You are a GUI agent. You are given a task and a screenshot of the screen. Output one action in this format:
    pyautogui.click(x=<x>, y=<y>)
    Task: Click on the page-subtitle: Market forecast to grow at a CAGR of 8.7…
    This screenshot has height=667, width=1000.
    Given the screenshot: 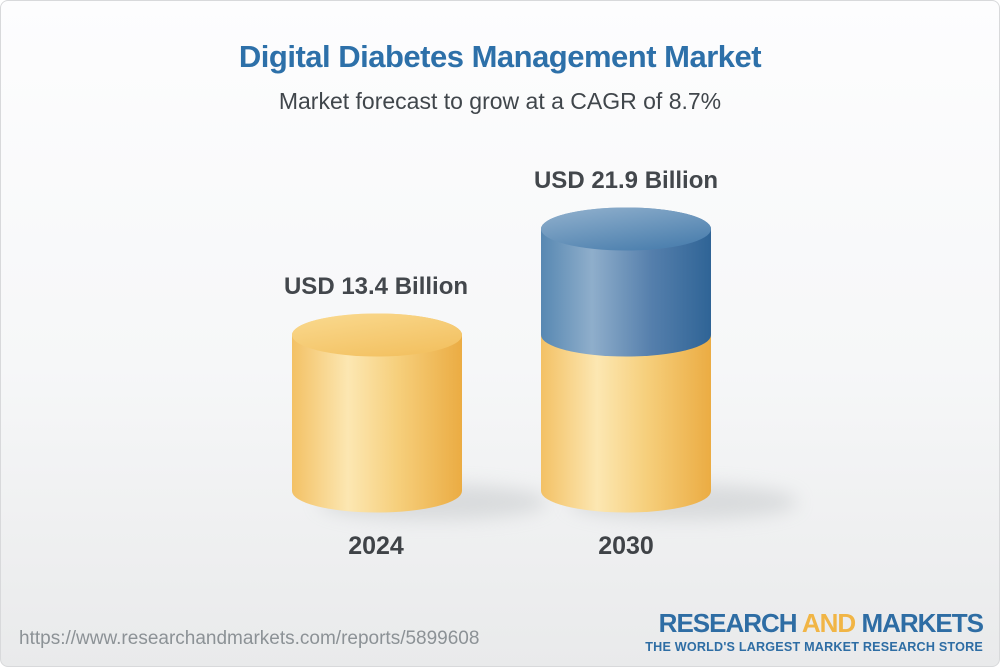 What is the action you would take?
    pyautogui.click(x=500, y=101)
    